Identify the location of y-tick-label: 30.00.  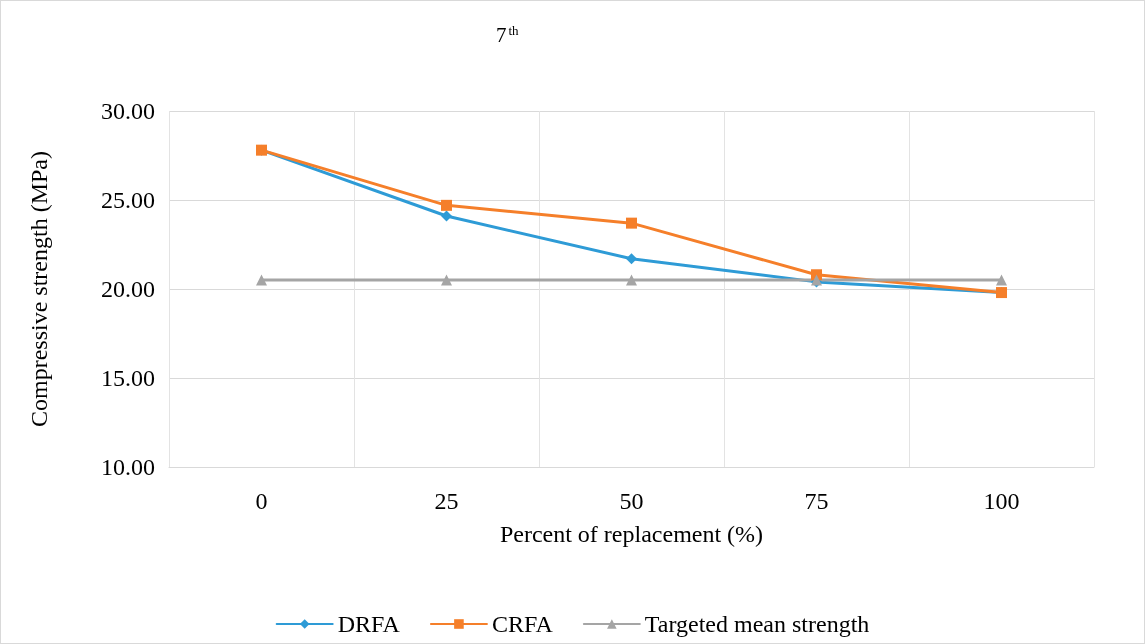
(128, 111).